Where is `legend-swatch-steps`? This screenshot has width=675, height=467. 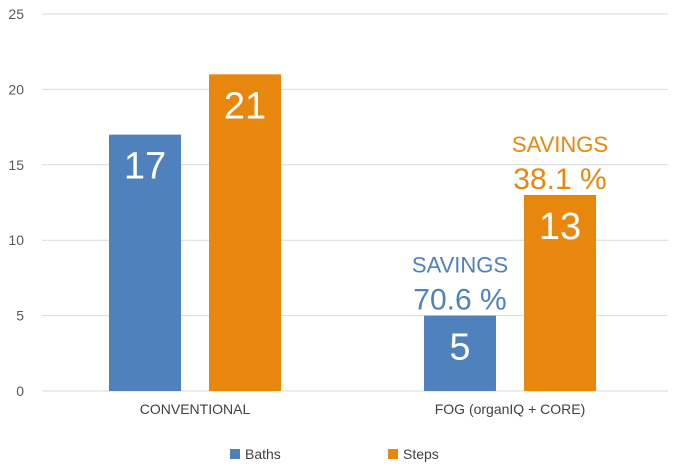 legend-swatch-steps is located at coordinates (393, 454).